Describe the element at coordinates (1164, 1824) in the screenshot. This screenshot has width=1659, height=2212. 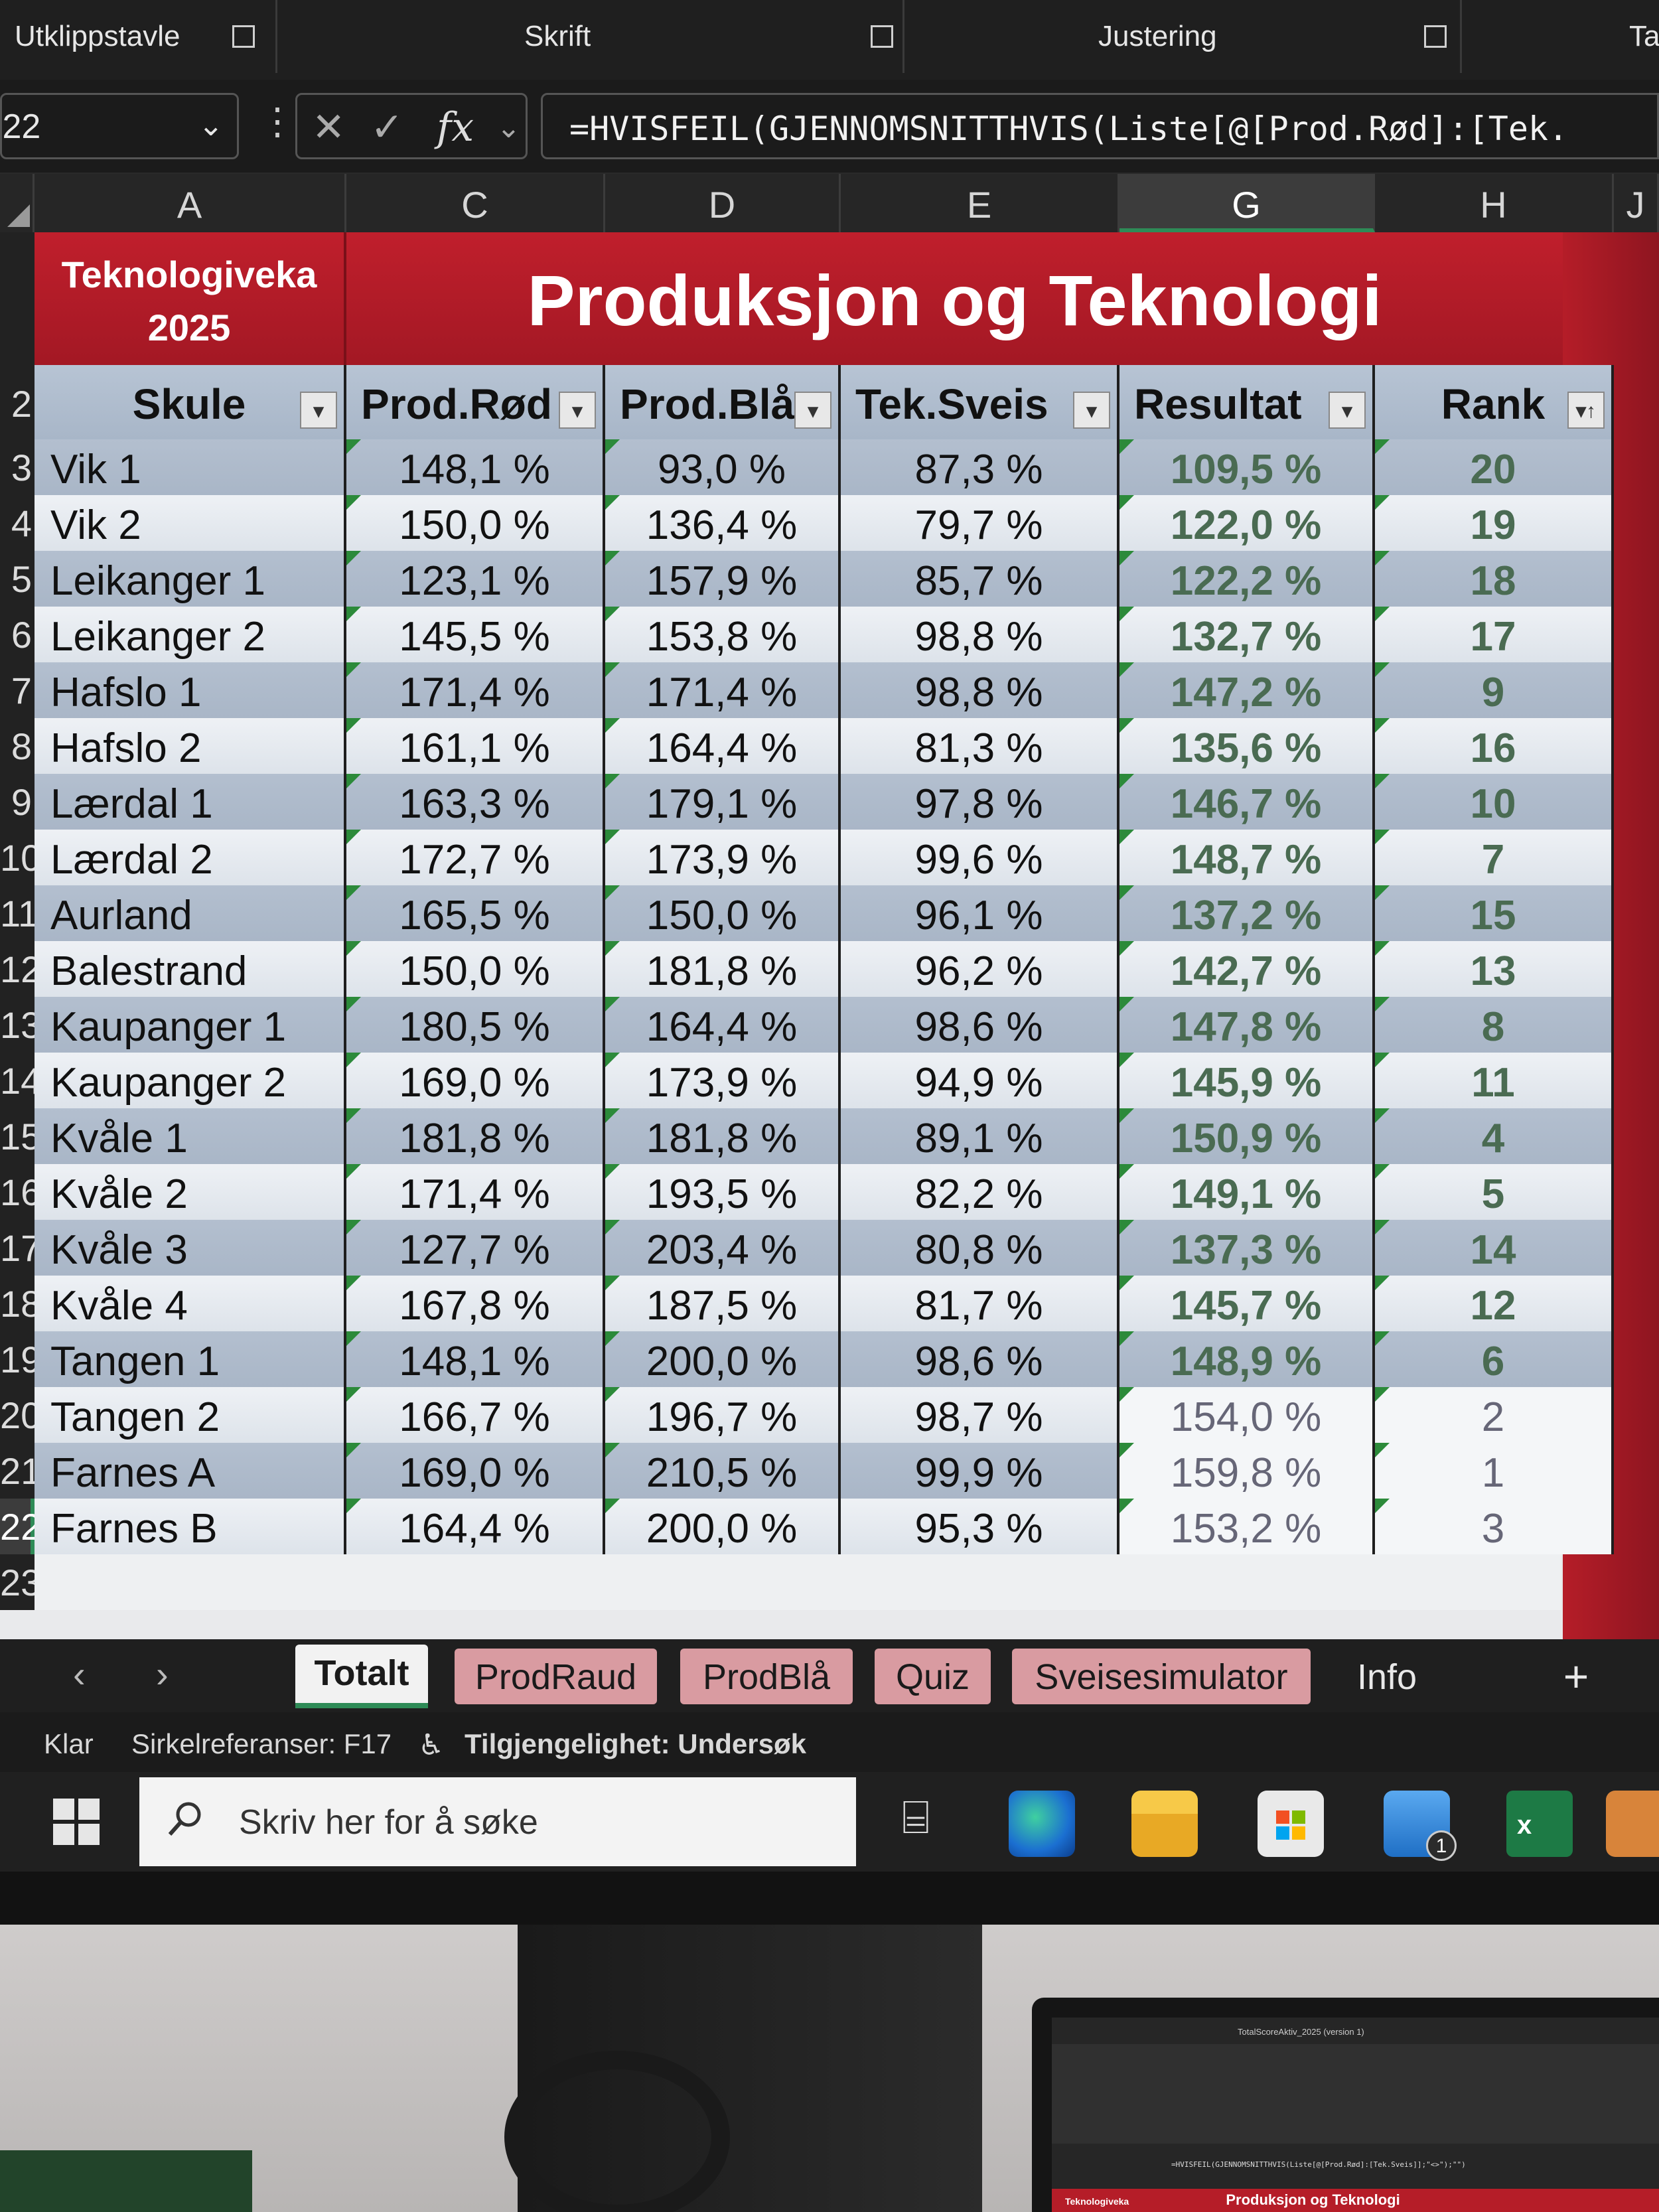
I see `file-explorer-icon` at that location.